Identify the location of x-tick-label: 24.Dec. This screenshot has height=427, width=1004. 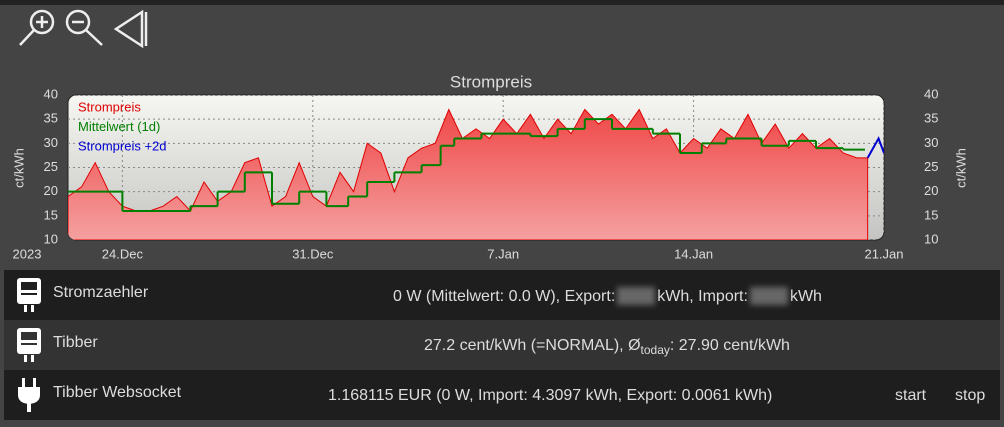
(123, 253).